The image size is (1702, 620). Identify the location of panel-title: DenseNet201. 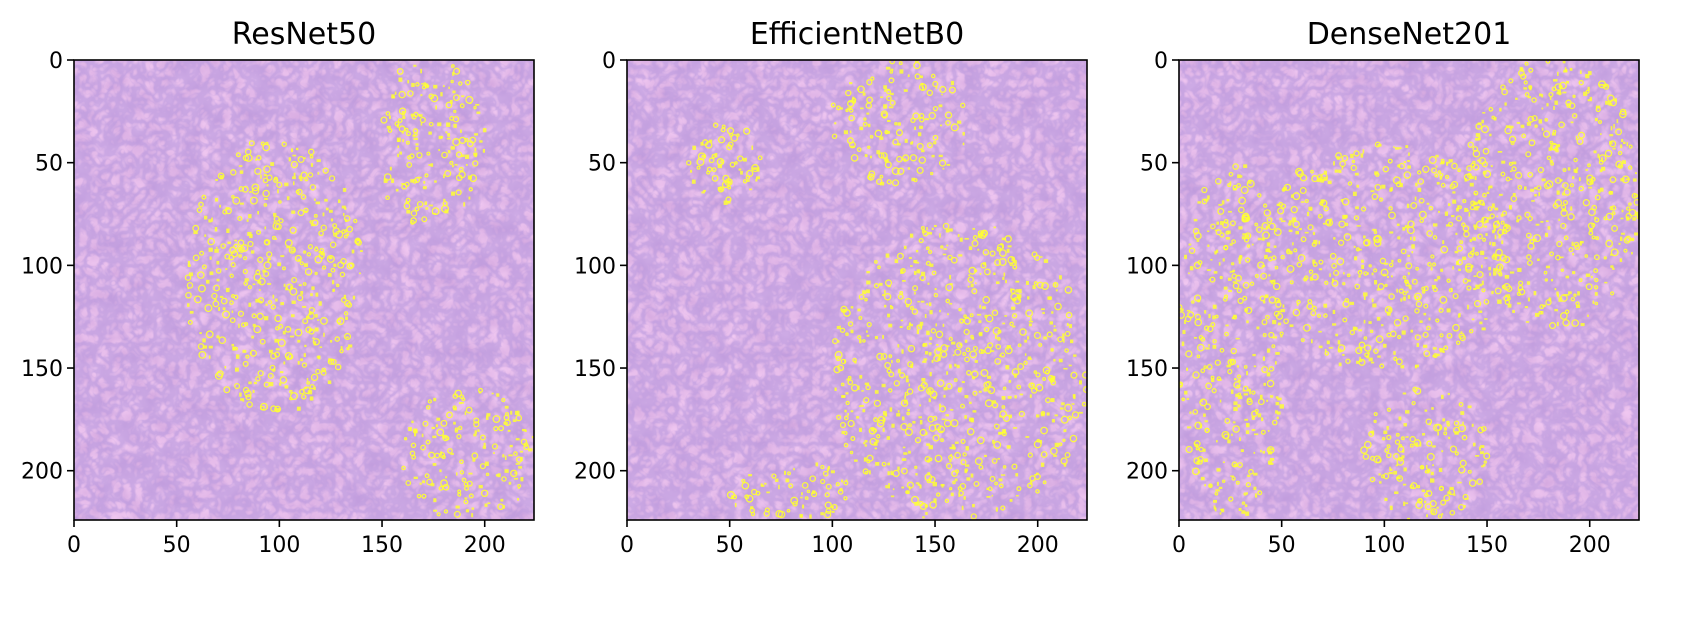
(1409, 34).